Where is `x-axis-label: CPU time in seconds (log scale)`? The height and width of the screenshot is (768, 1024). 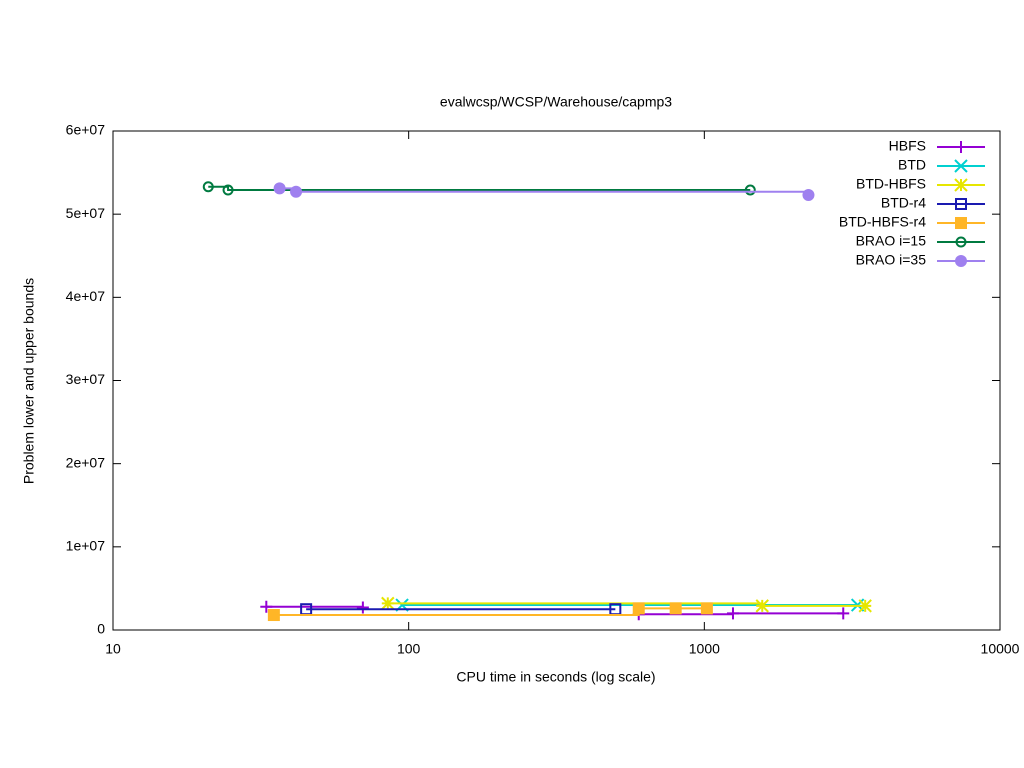 x-axis-label: CPU time in seconds (log scale) is located at coordinates (555, 677).